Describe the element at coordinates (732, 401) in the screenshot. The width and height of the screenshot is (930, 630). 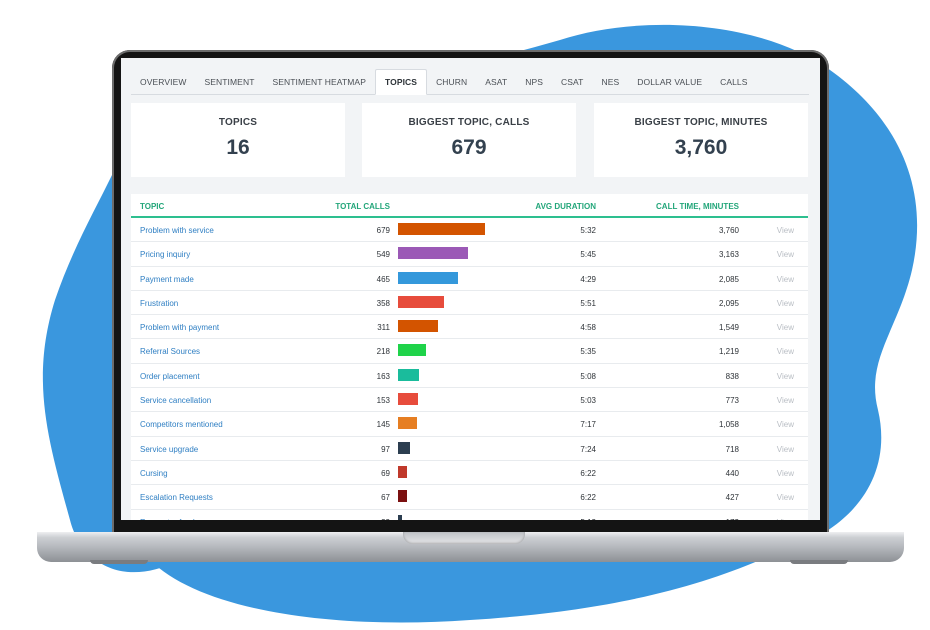
I see `call-time-value: 773` at that location.